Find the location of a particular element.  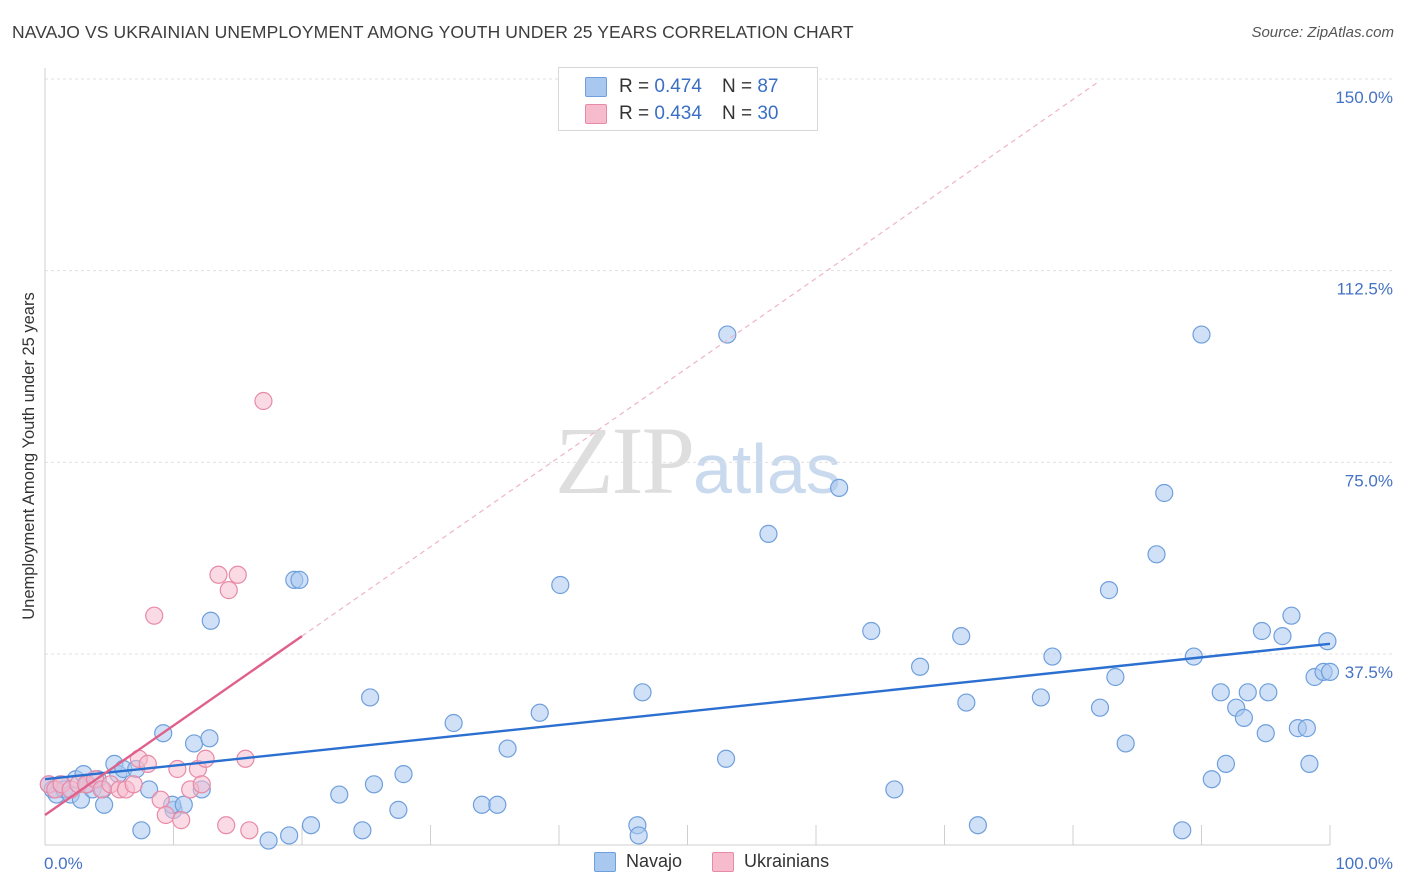

watermark: ZIPatlas is located at coordinates (698, 460).